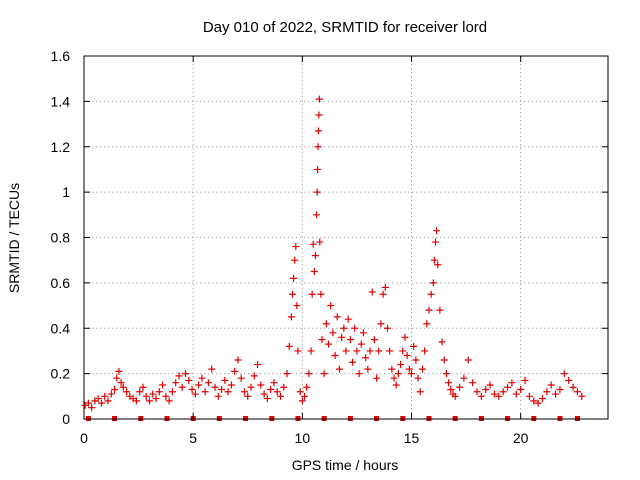  I want to click on y-tick-label: 1.6, so click(61, 56).